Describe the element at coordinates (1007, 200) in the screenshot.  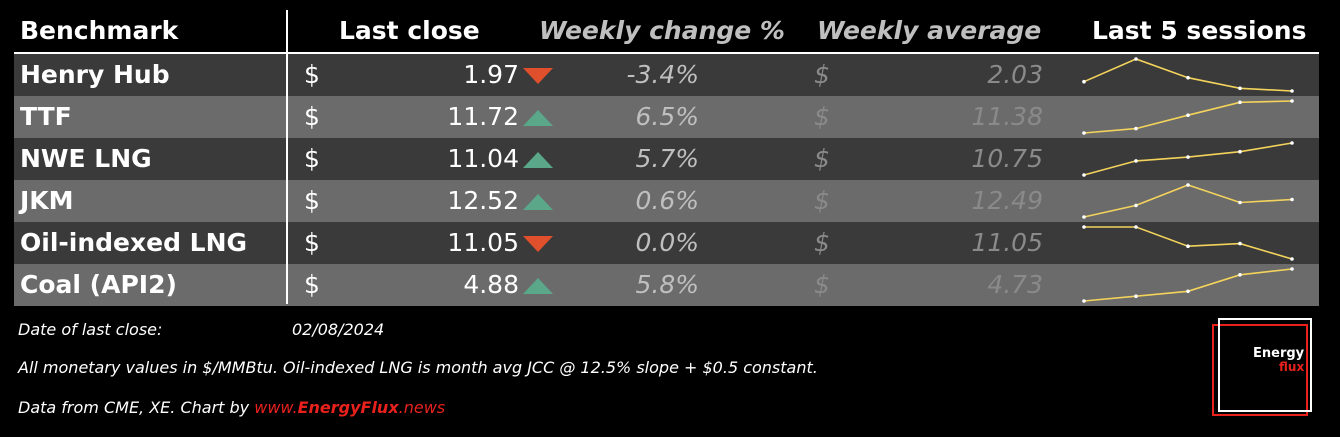
I see `weekly-average-value: 12.49` at that location.